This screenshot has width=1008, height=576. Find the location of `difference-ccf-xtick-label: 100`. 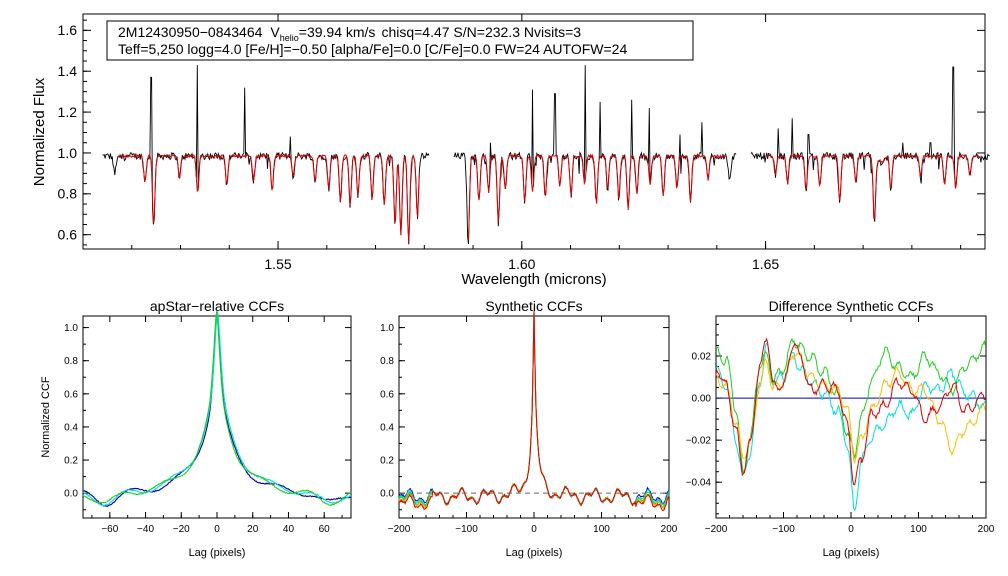

difference-ccf-xtick-label: 100 is located at coordinates (918, 529).